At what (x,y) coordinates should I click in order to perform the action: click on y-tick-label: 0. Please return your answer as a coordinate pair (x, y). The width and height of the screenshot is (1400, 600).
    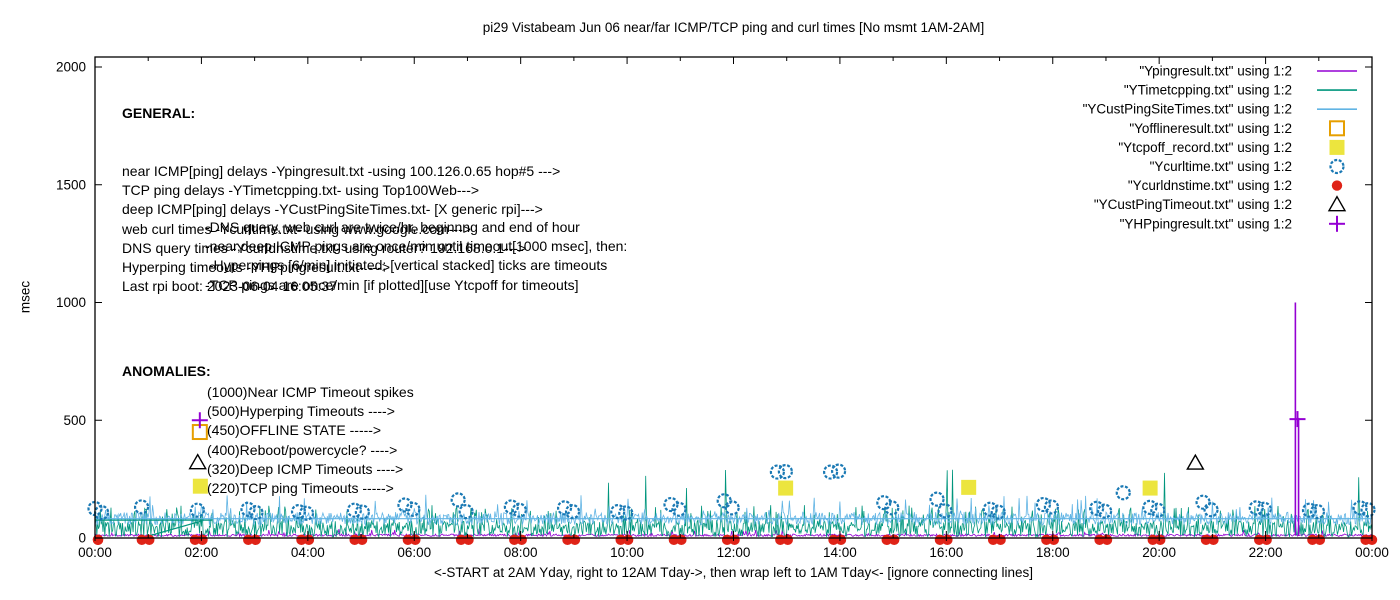
    Looking at the image, I should click on (82, 538).